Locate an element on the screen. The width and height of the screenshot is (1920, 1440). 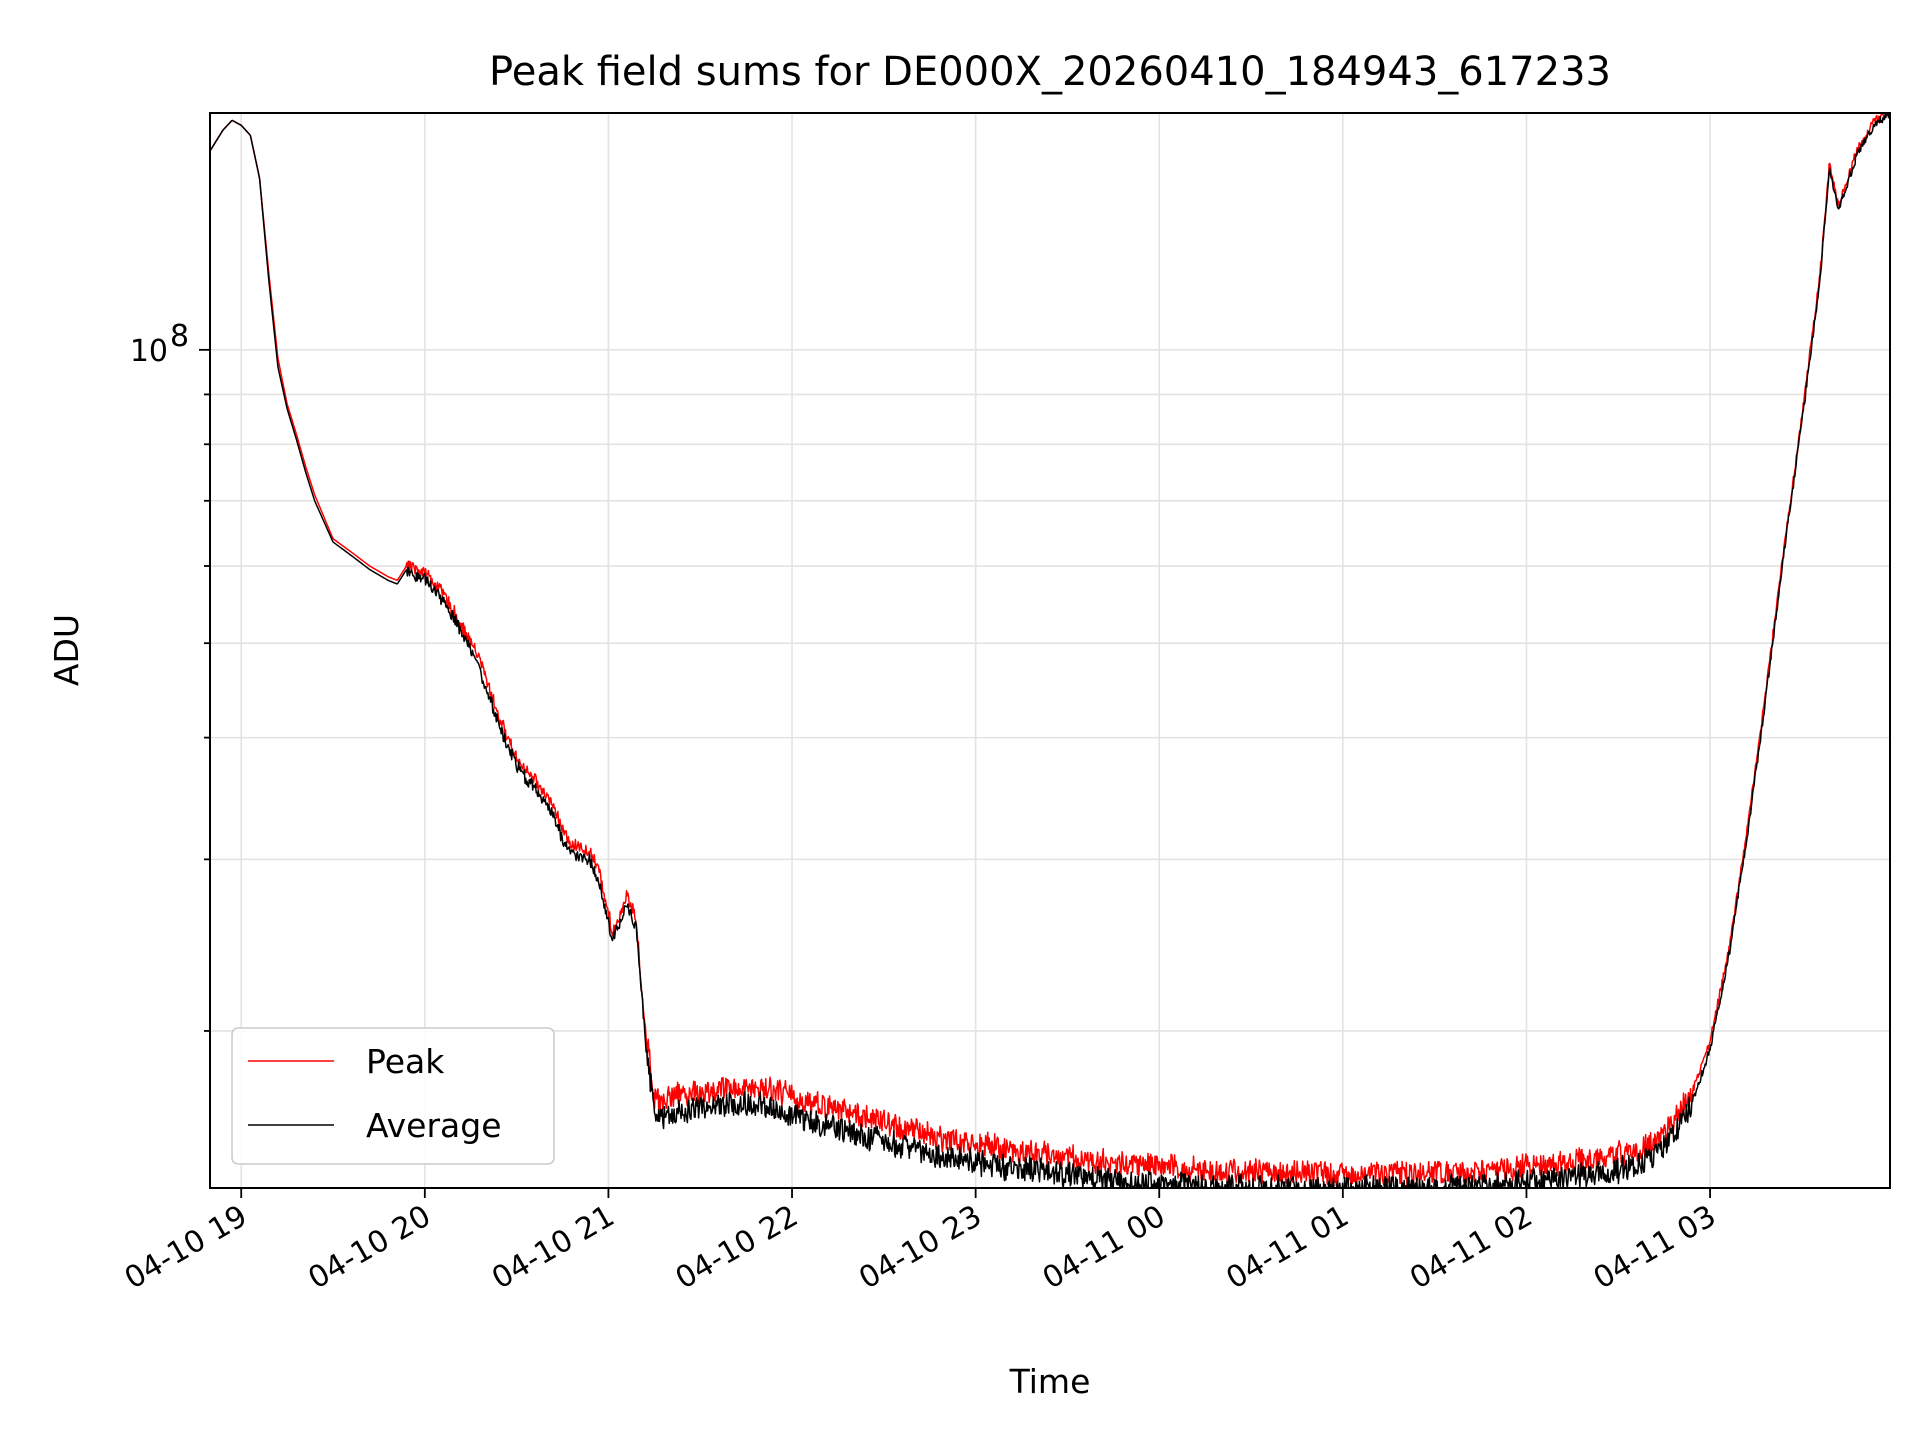
legend: Peak Average is located at coordinates (393, 1096).